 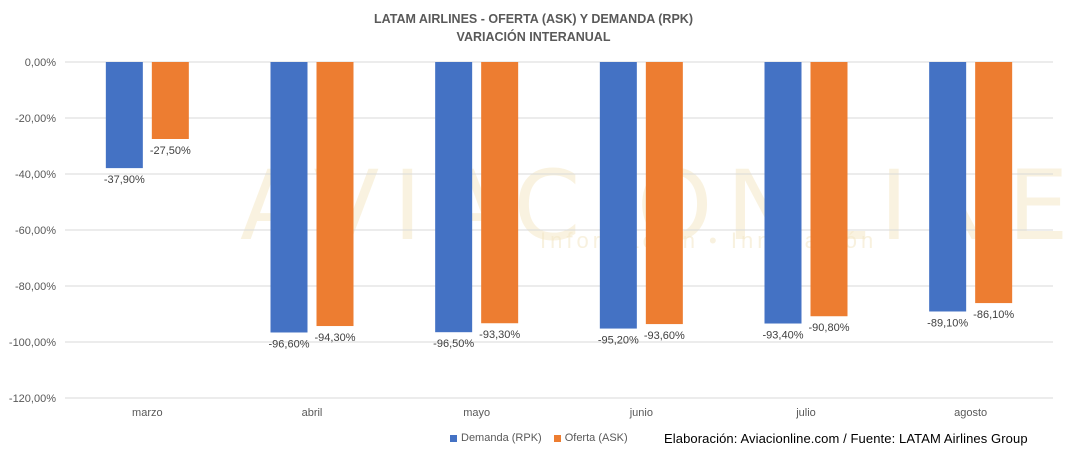 I want to click on bar-demanda-abril, so click(x=289, y=197).